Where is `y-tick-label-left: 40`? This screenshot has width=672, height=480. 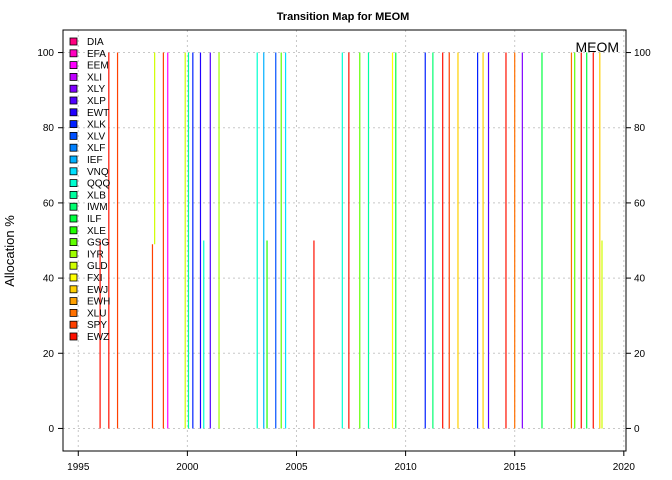
y-tick-label-left: 40 is located at coordinates (49, 279).